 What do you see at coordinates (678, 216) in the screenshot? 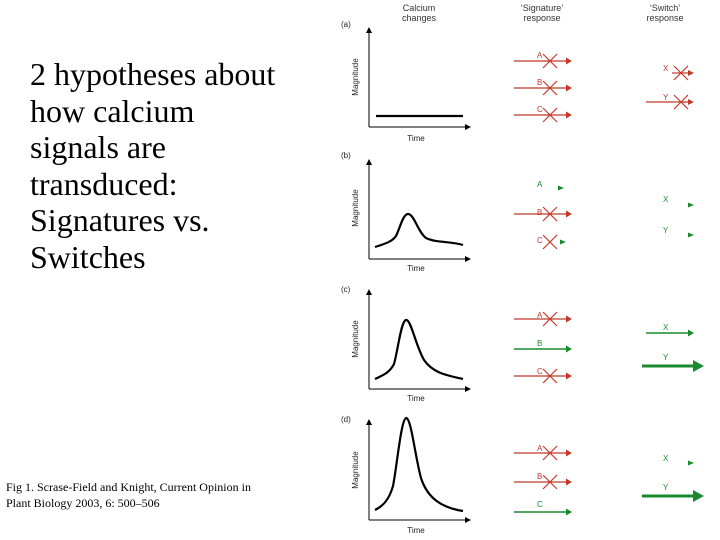
I see `switch-responses-b: X Y` at bounding box center [678, 216].